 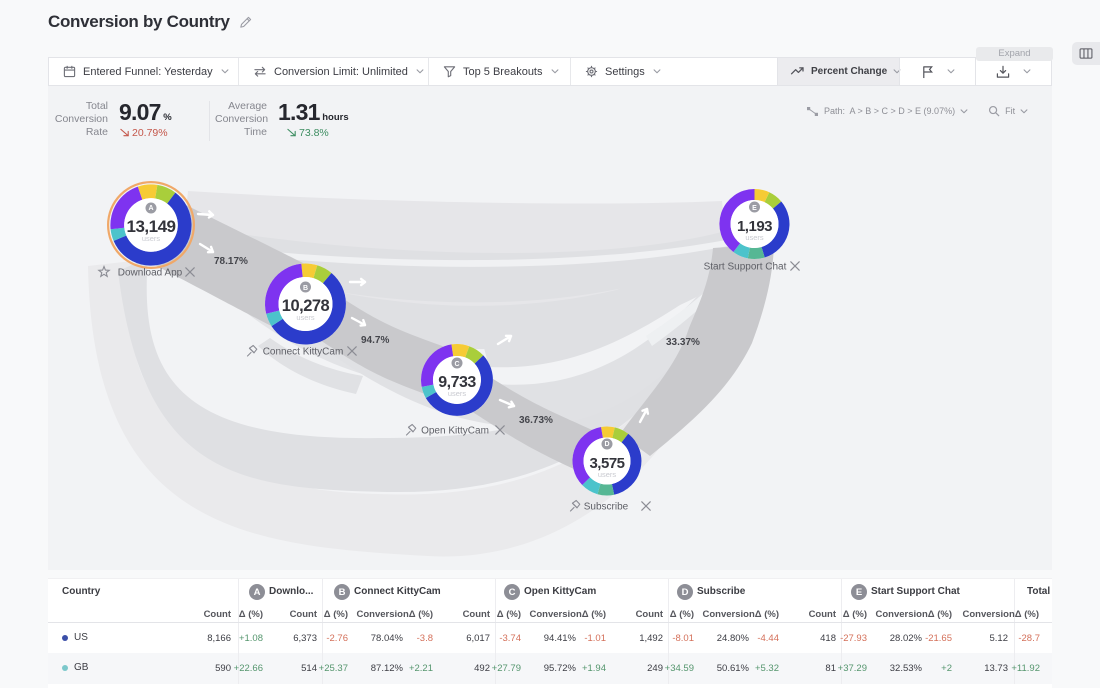 I want to click on svg-text: 13,149, so click(x=151, y=226).